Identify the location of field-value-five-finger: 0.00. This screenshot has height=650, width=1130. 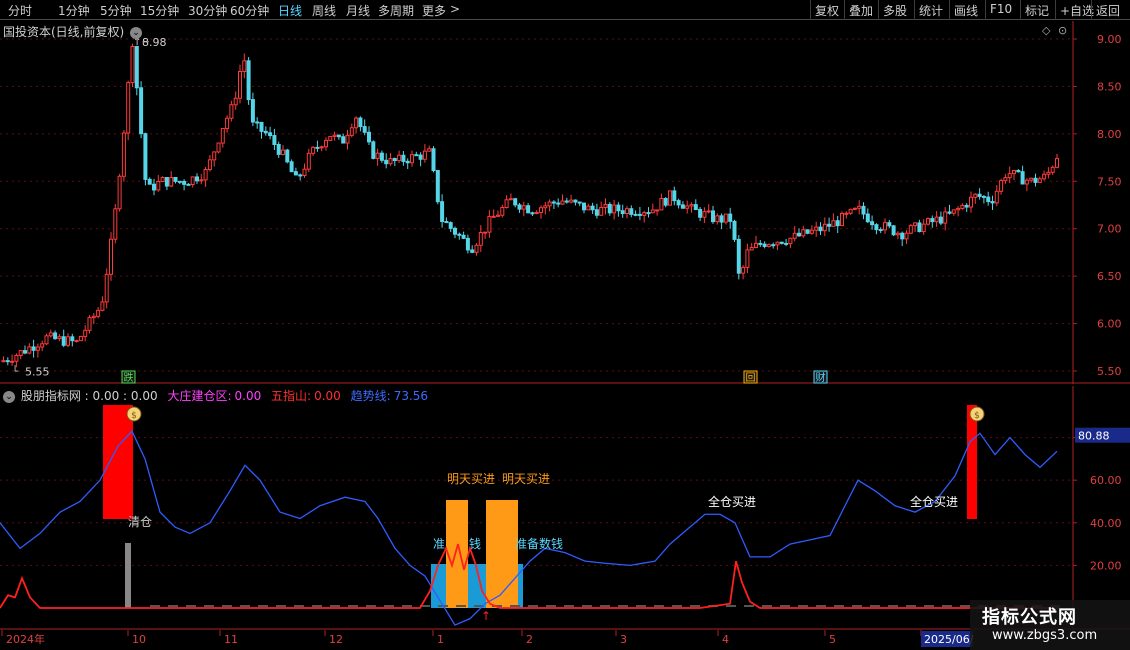
(327, 396).